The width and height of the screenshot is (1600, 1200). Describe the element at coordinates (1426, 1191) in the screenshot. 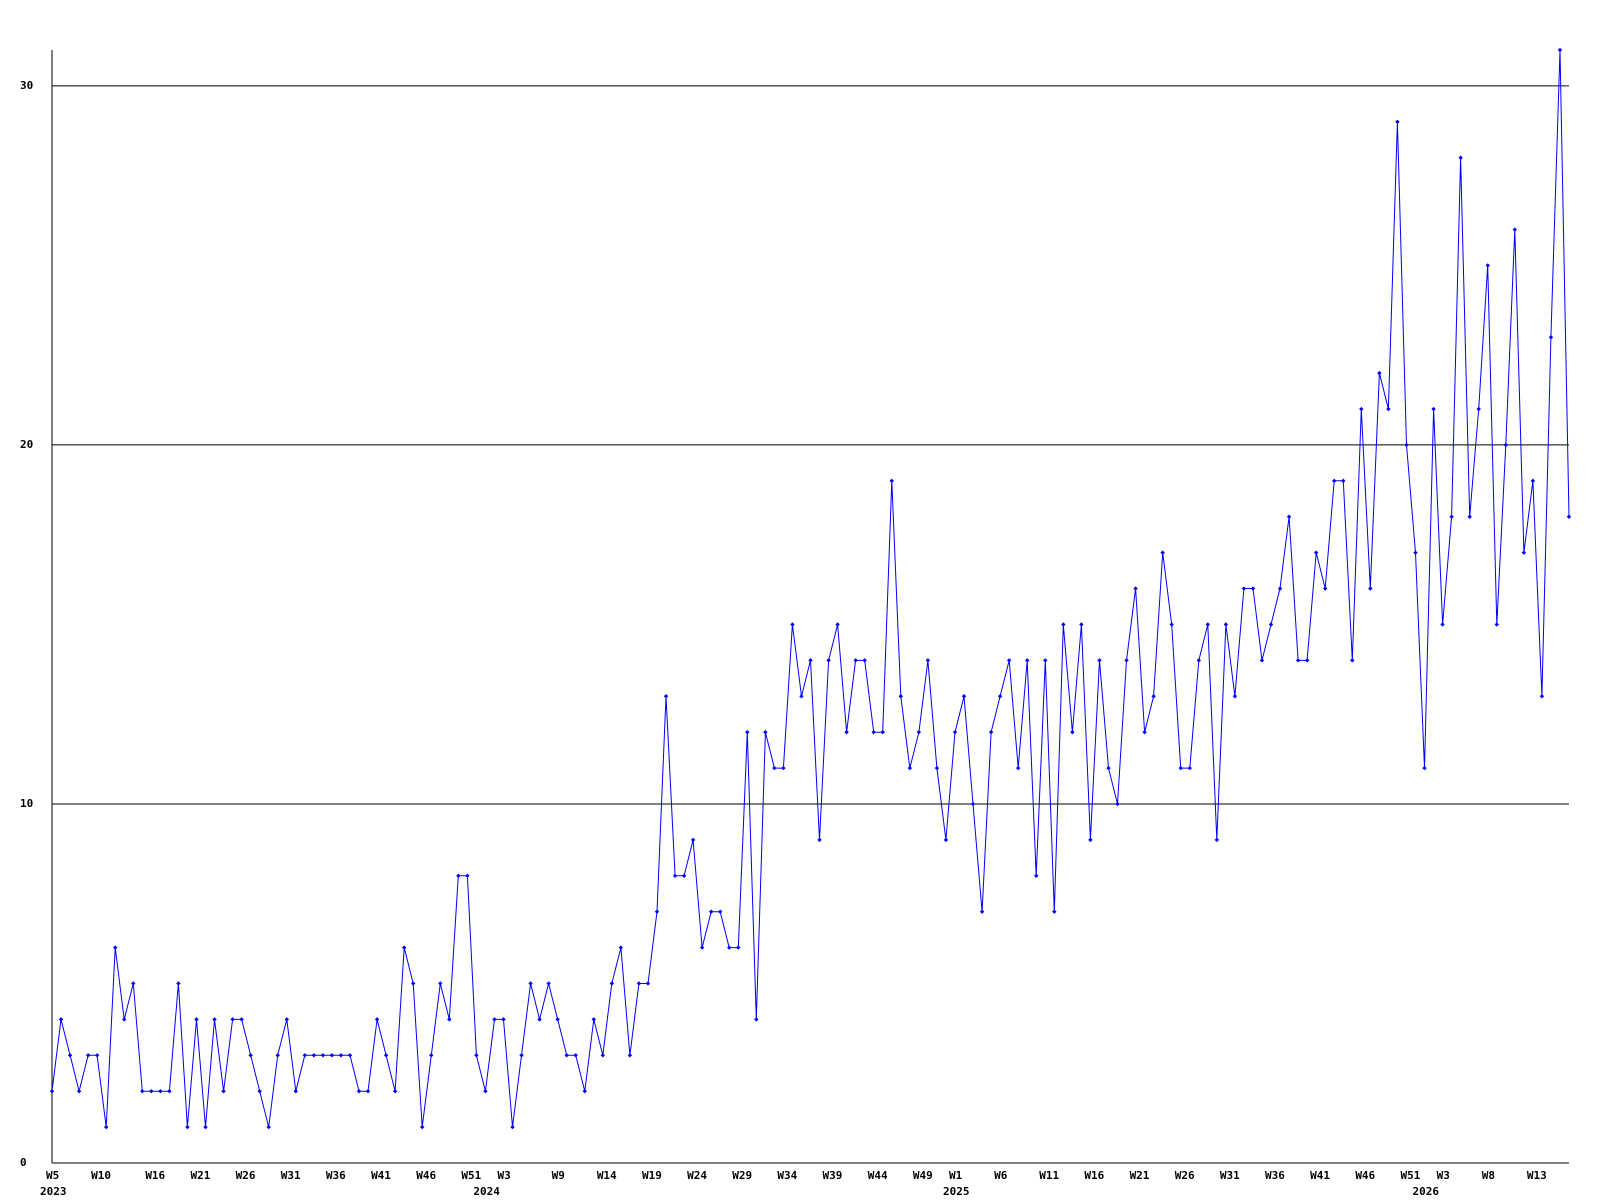

I see `year-label: 2026` at that location.